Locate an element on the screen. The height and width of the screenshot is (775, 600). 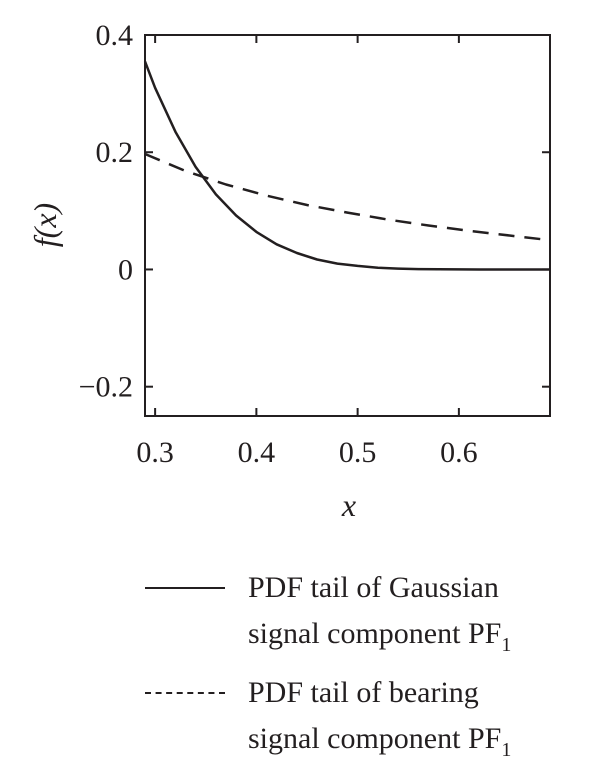
legend-solid-line-swatch is located at coordinates (185, 588).